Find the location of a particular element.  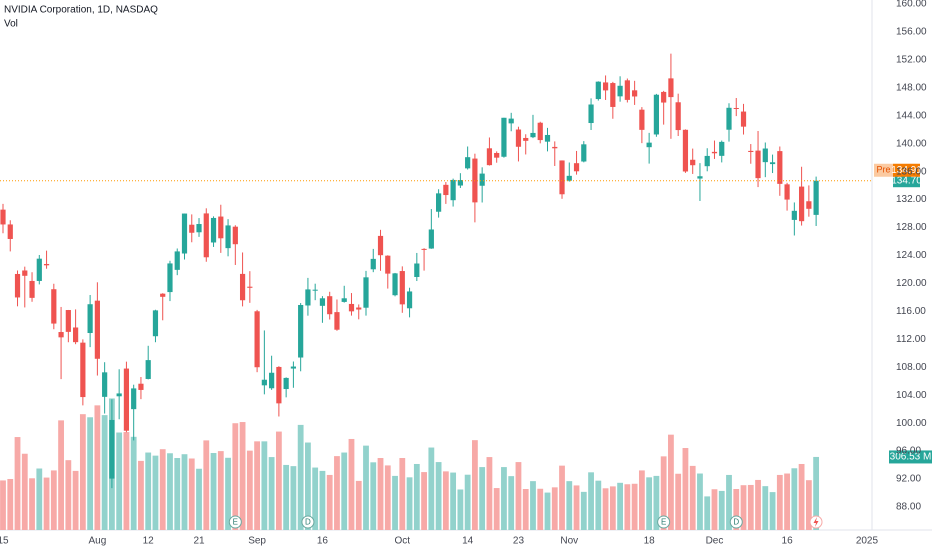

x-tick-label: 23 is located at coordinates (519, 541).